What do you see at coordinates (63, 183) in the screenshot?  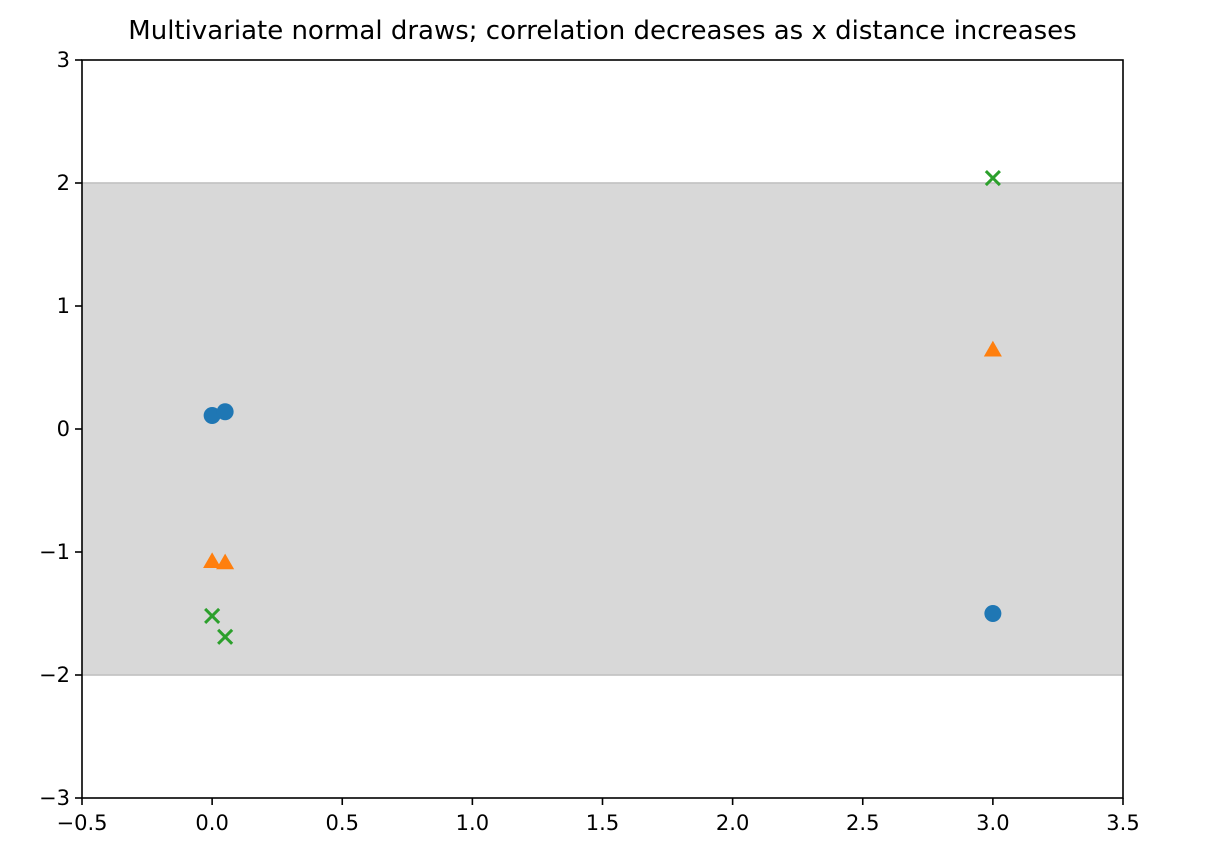 I see `y-tick-label: 2` at bounding box center [63, 183].